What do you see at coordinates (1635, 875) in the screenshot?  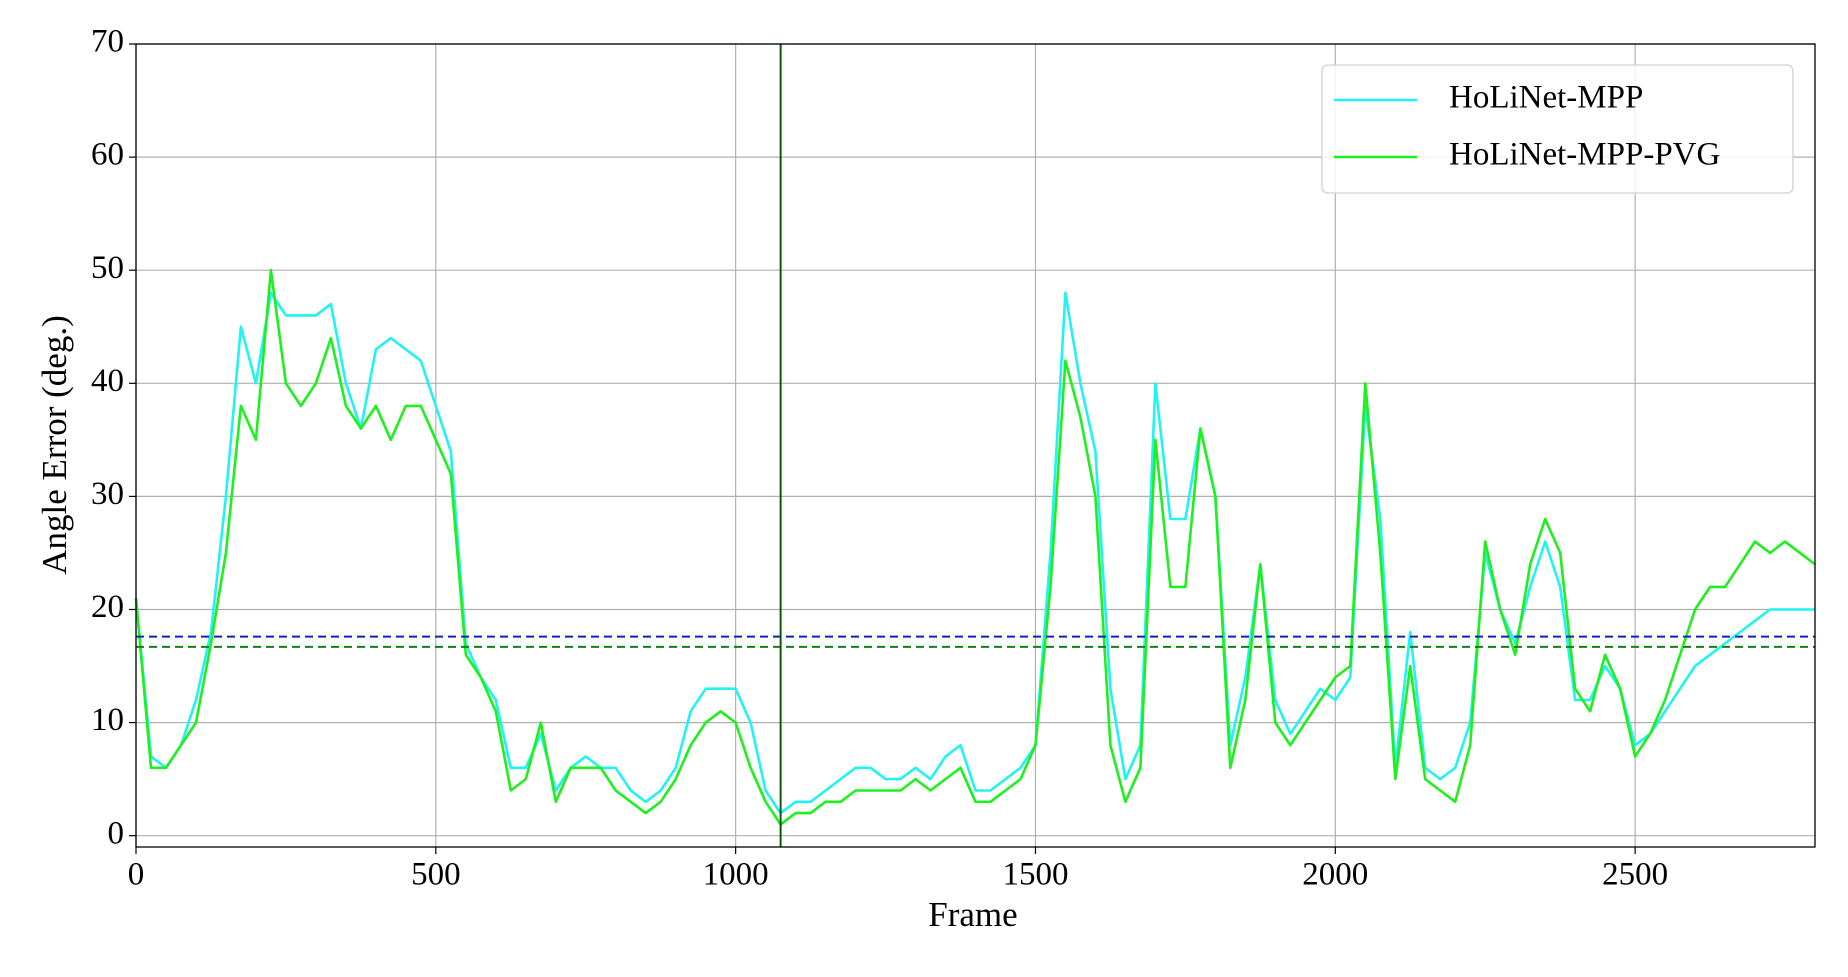 I see `x-tick-label: 2500` at bounding box center [1635, 875].